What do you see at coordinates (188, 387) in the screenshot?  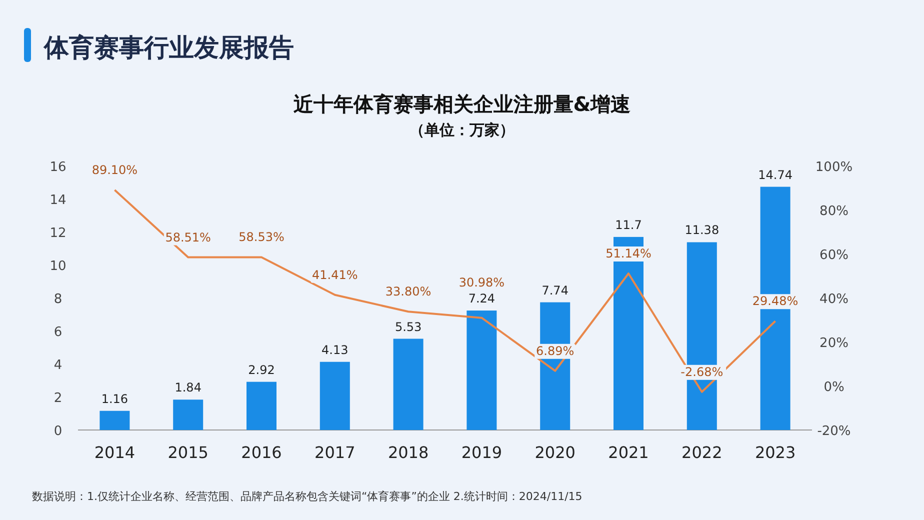 I see `data-label: 1.84` at bounding box center [188, 387].